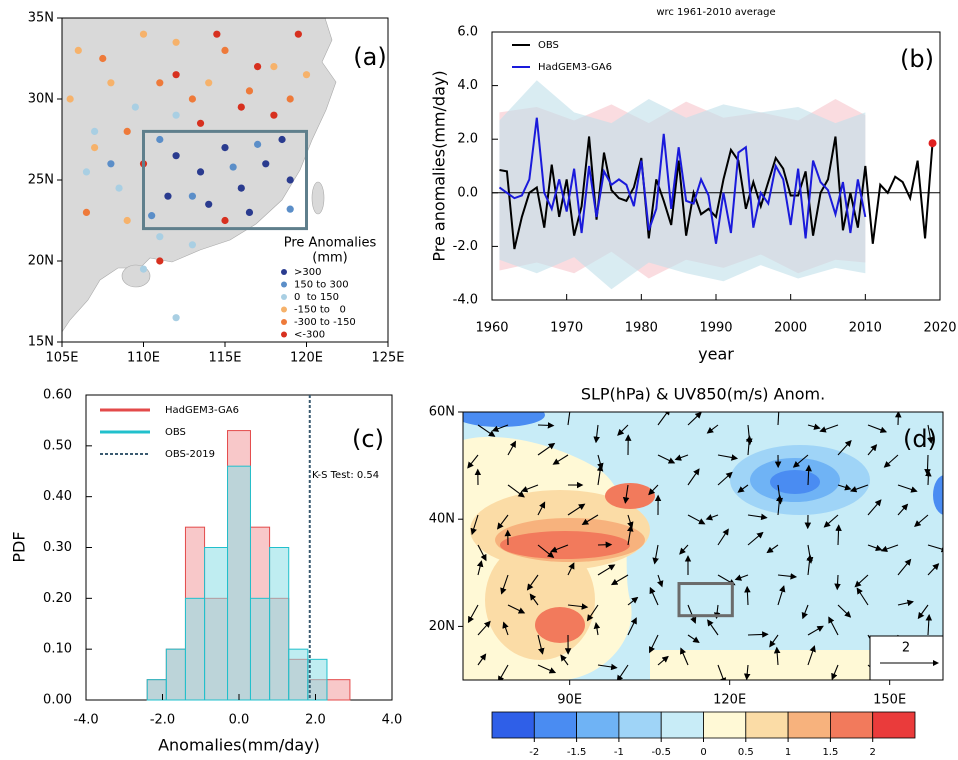  What do you see at coordinates (224, 358) in the screenshot?
I see `x-tick-label: 115E` at bounding box center [224, 358].